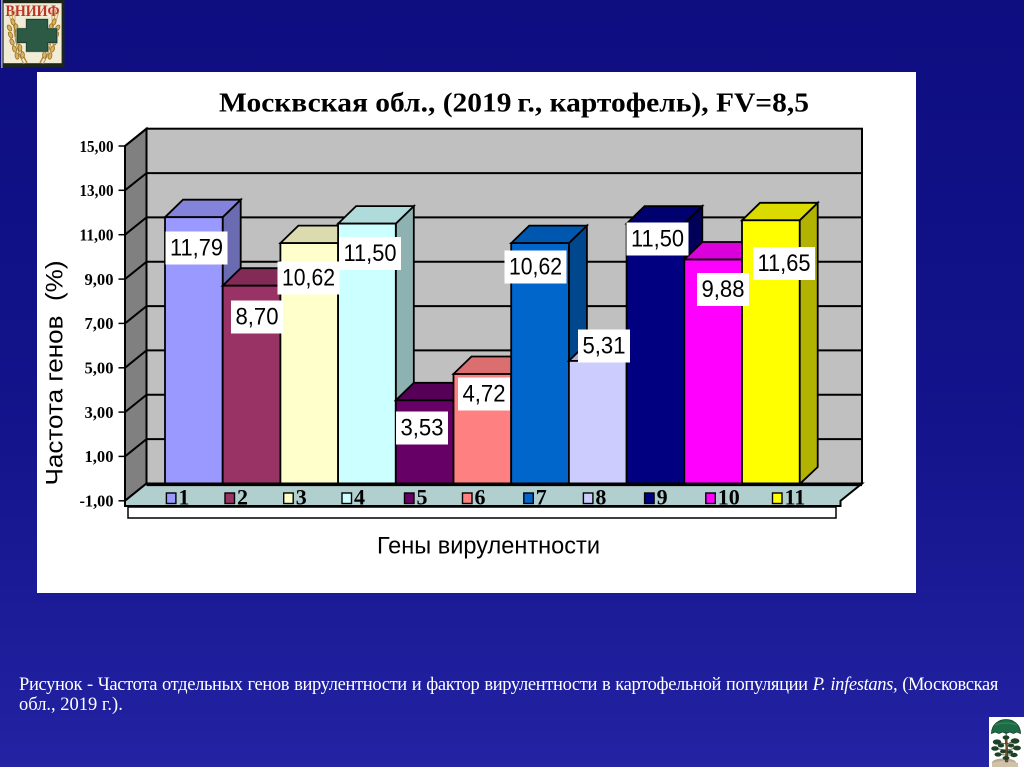 The image size is (1024, 767). Describe the element at coordinates (784, 263) in the screenshot. I see `svg-text: 11,65` at that location.